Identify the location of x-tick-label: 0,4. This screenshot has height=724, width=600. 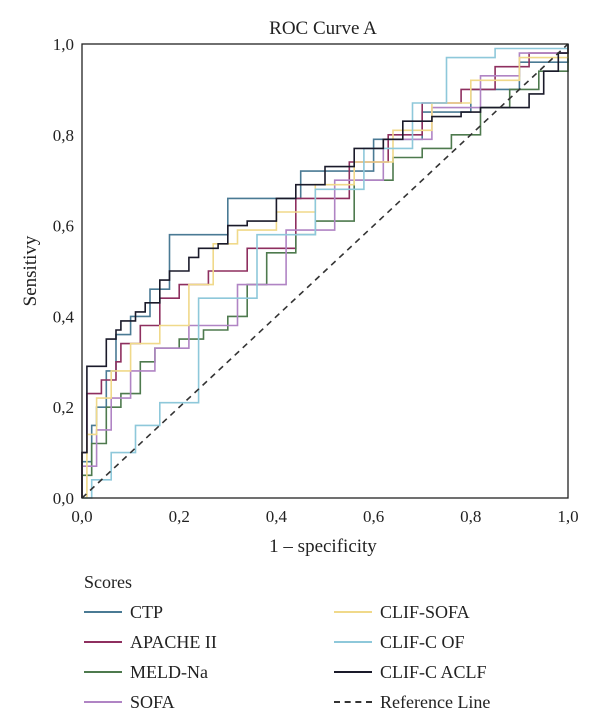
(277, 516).